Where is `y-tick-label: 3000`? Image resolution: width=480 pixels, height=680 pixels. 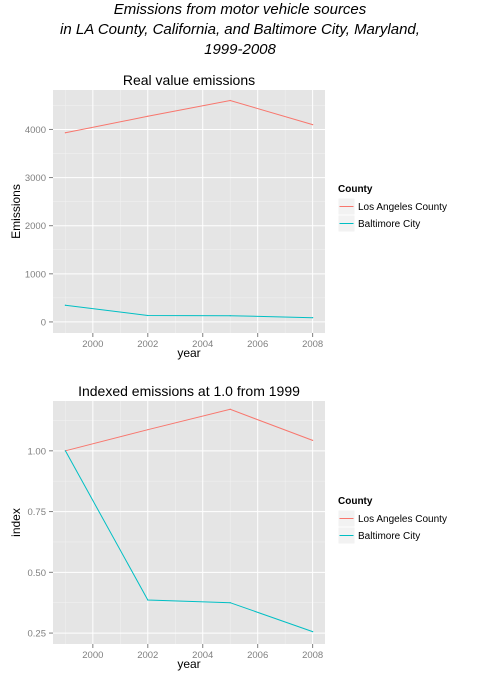
y-tick-label: 3000 is located at coordinates (35, 178).